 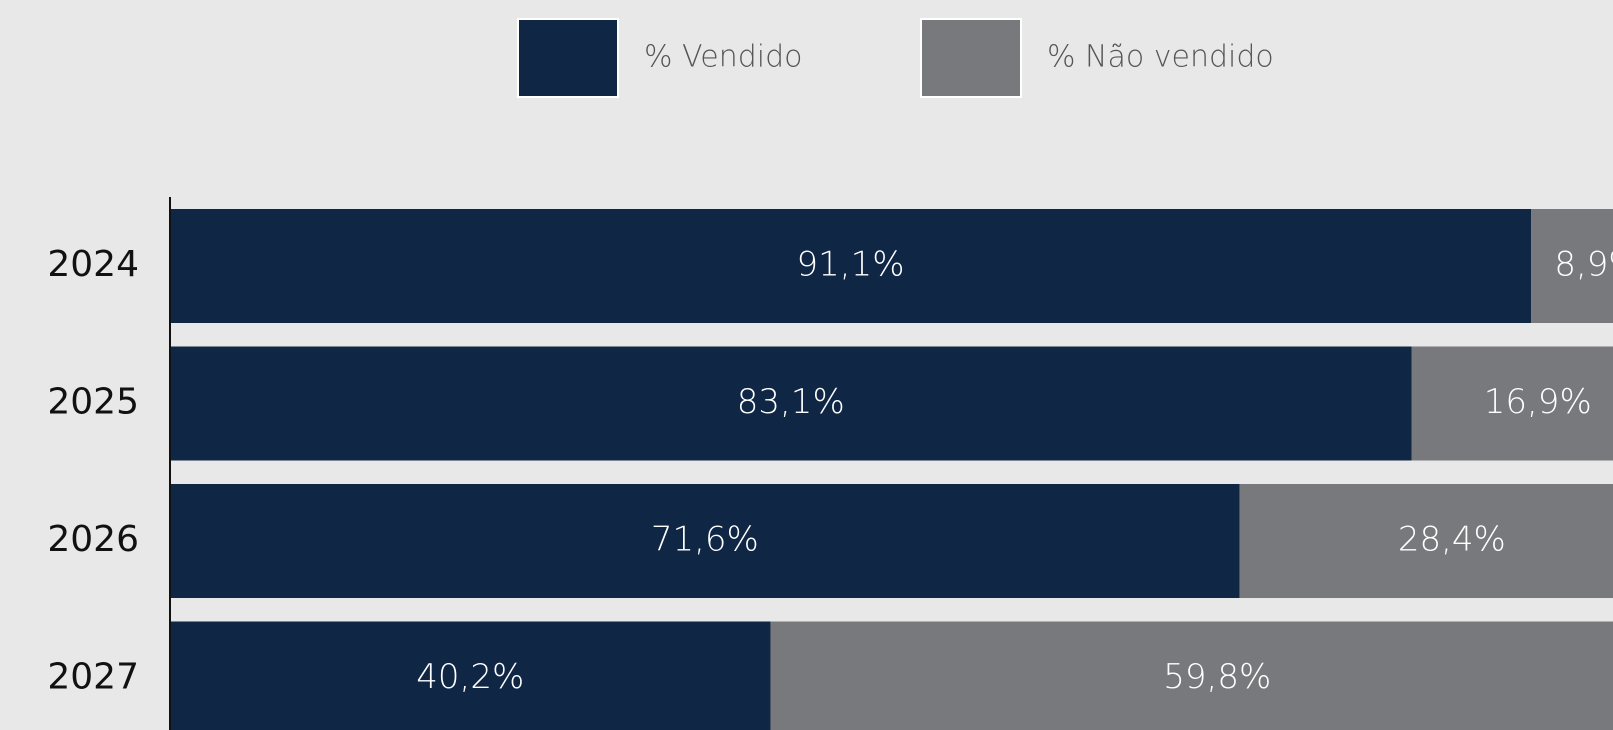 I want to click on value-label: 28,4%, so click(x=1452, y=540).